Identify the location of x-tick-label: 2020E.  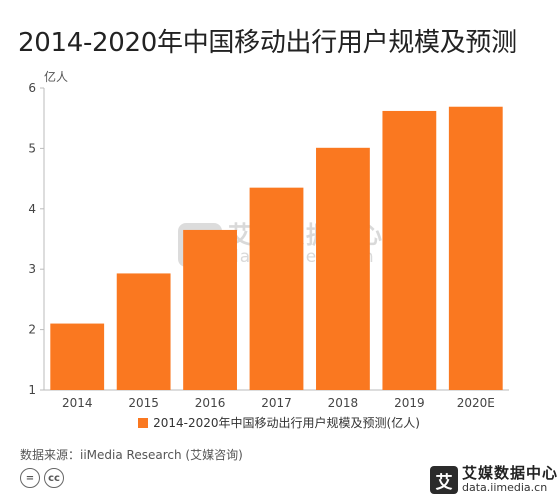
(476, 403).